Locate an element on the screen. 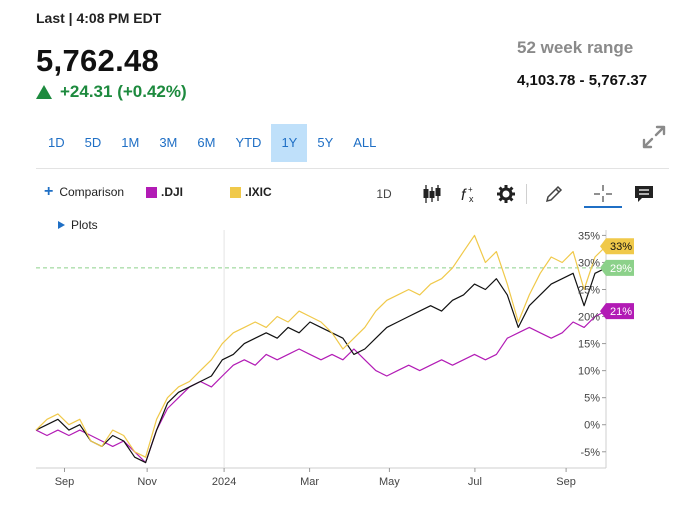  svg-text: f is located at coordinates (464, 195).